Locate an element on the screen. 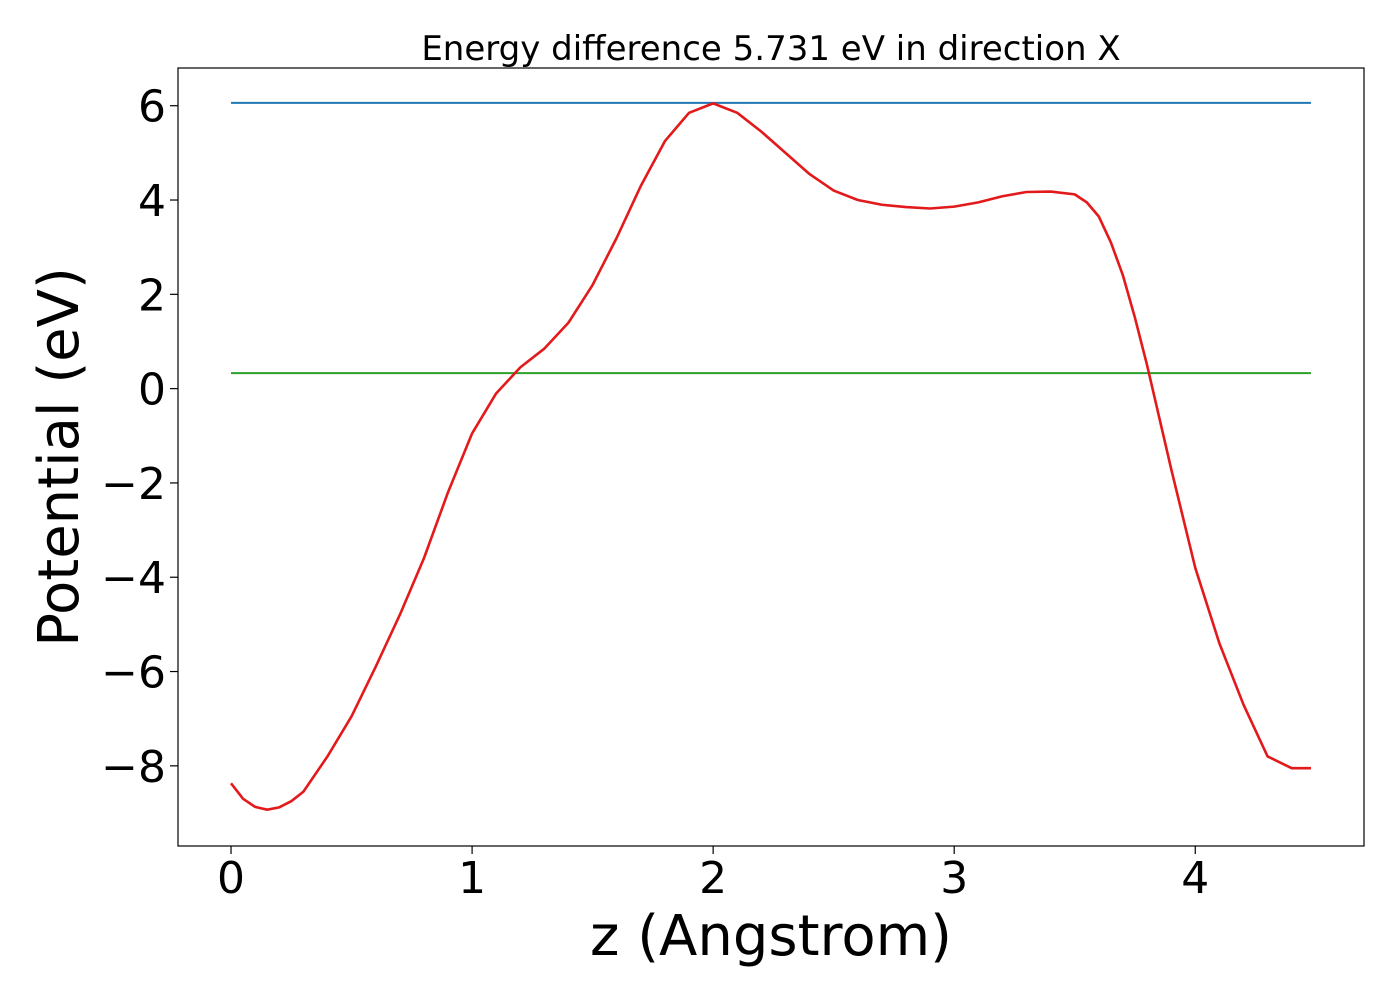 This screenshot has width=1400, height=1000. x-axis: 0 1 2 3 4 is located at coordinates (713, 875).